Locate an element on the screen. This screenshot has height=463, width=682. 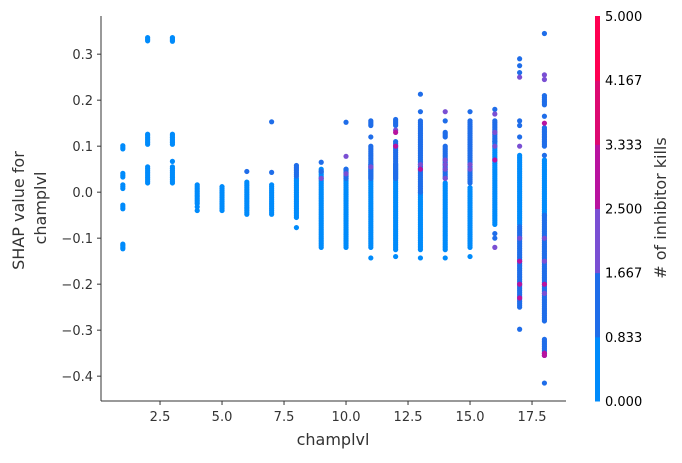
colorbar-label: # of inhibitor kills is located at coordinates (660, 207).